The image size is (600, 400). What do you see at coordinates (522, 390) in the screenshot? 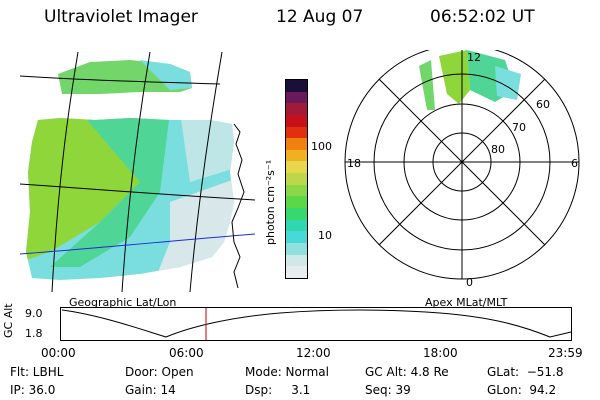
I see `info-glon: GLon: 94.2` at bounding box center [522, 390].